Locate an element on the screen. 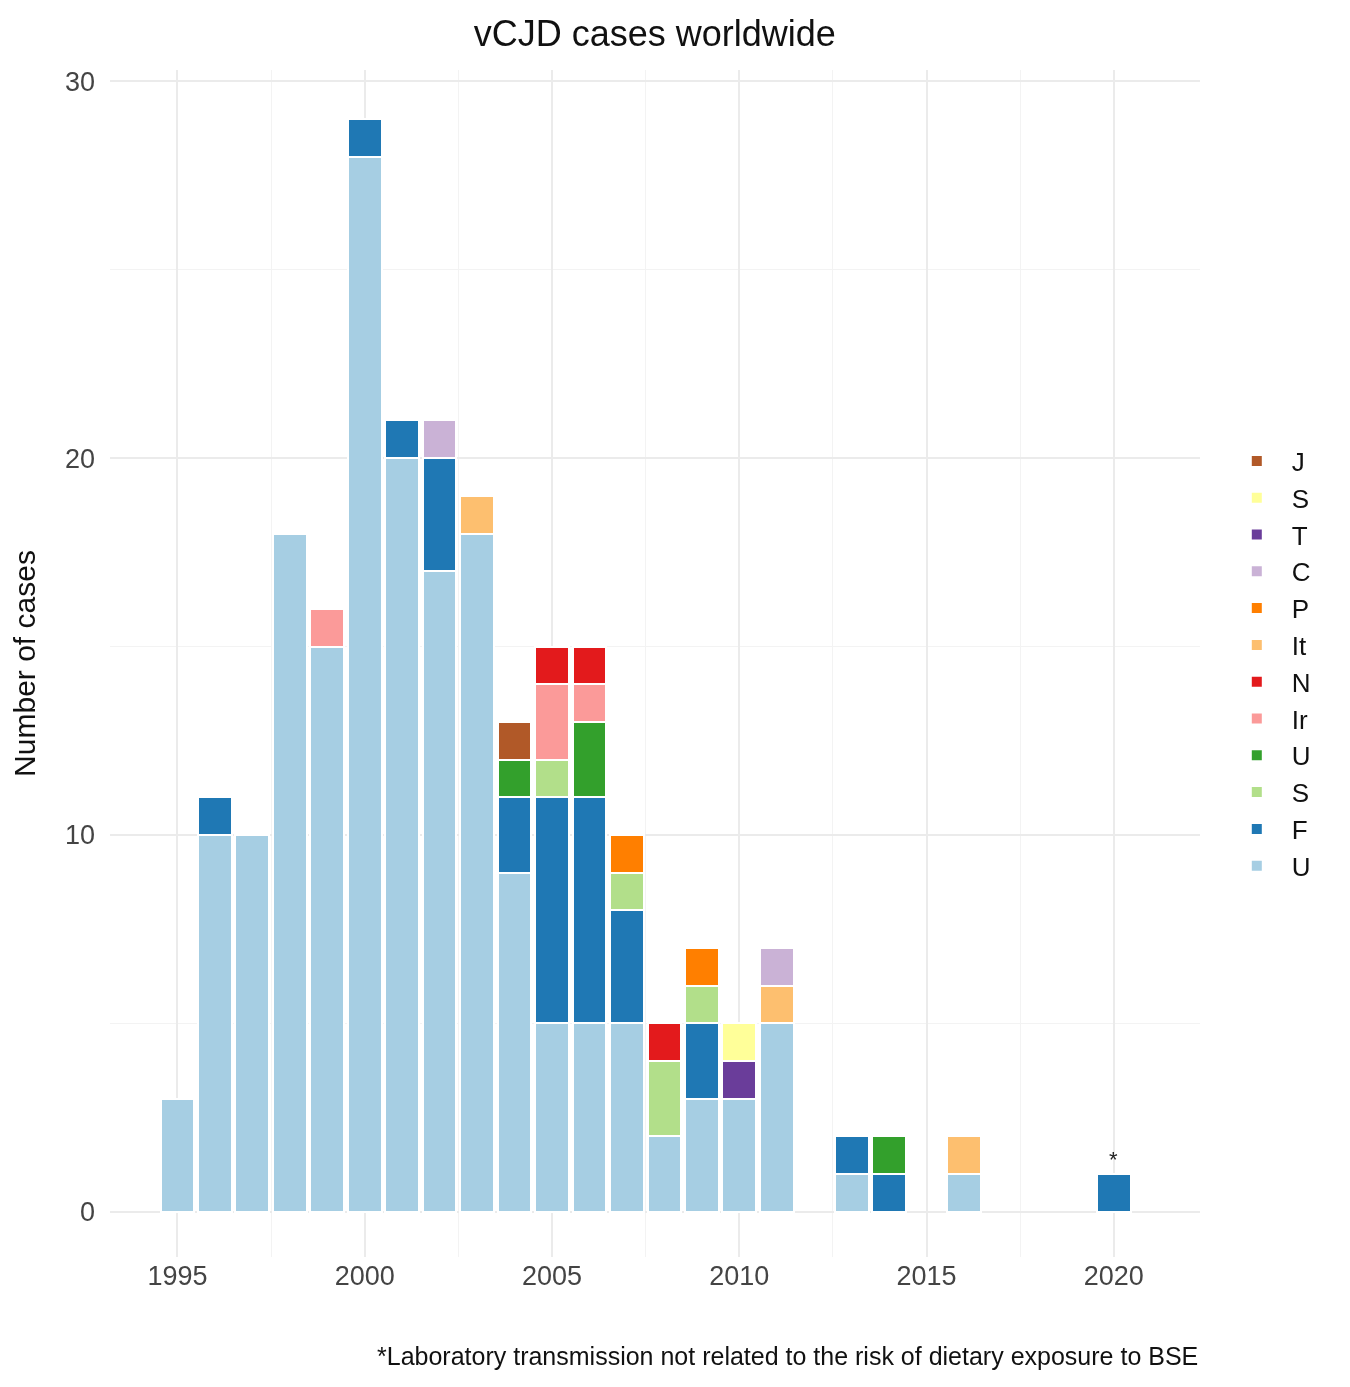  legend-label: F is located at coordinates (1299, 830).